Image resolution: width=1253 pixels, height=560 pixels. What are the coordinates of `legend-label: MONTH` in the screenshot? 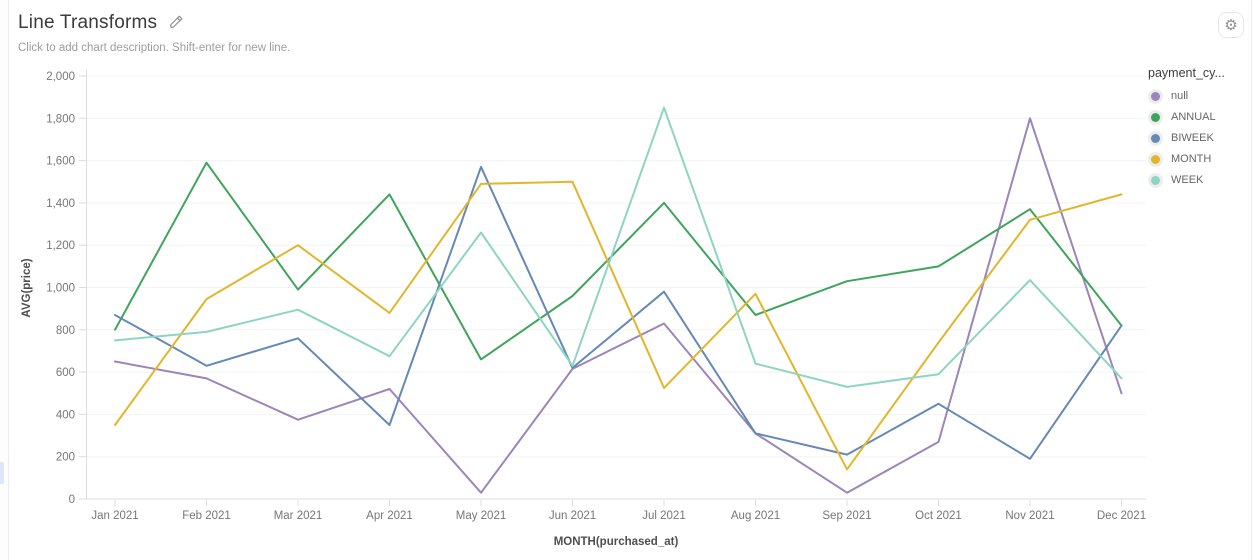 It's located at (1191, 159).